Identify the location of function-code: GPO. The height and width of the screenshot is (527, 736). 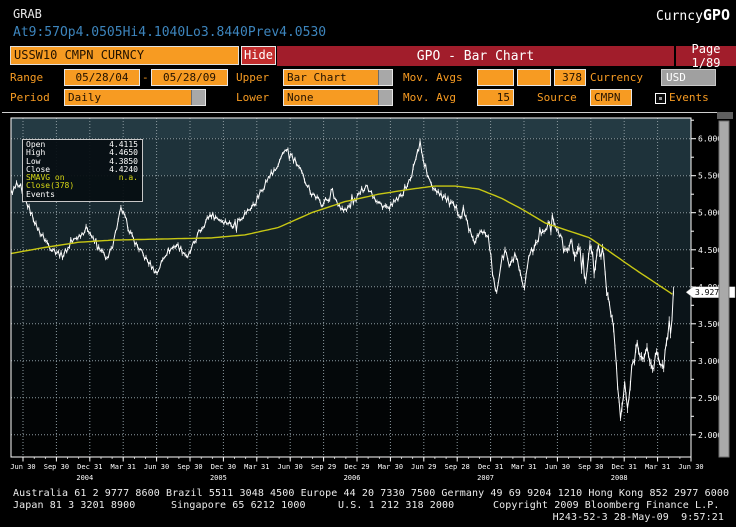
(716, 15).